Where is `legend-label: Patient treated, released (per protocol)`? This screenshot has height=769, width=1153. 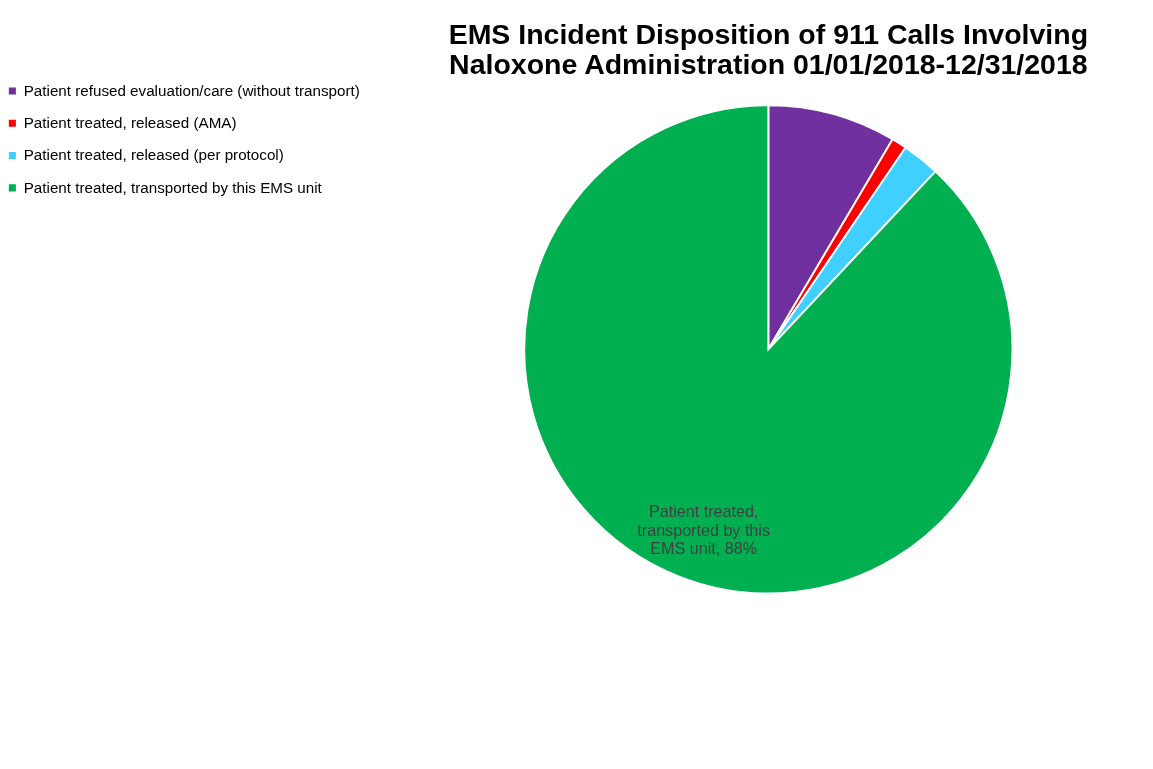 legend-label: Patient treated, released (per protocol) is located at coordinates (153, 155).